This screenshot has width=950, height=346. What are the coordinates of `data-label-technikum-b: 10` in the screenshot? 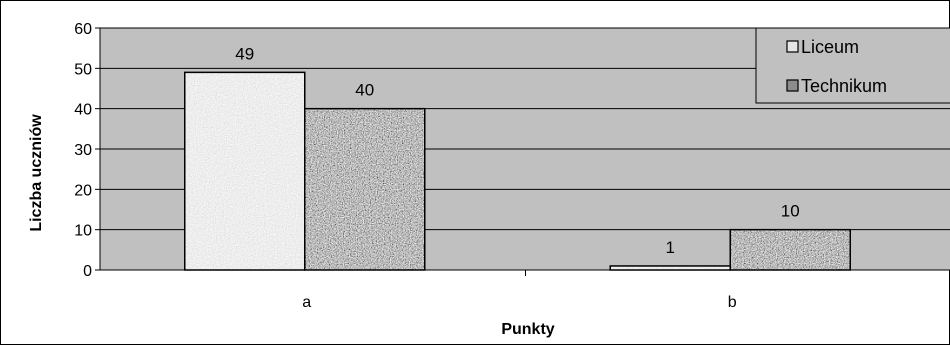 It's located at (790, 211).